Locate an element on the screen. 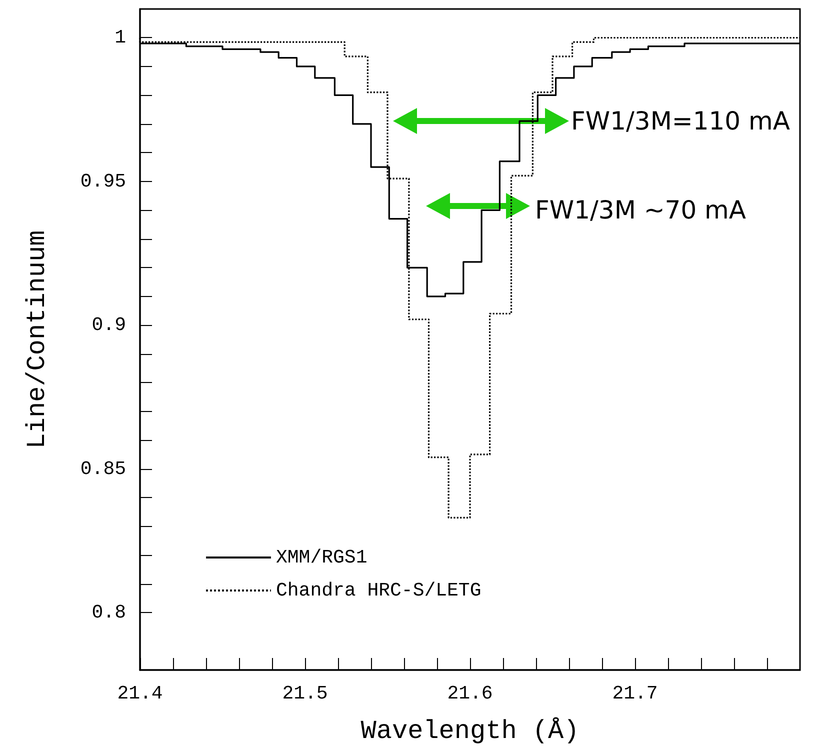  legend-label: XMM/RGS1 is located at coordinates (322, 557).